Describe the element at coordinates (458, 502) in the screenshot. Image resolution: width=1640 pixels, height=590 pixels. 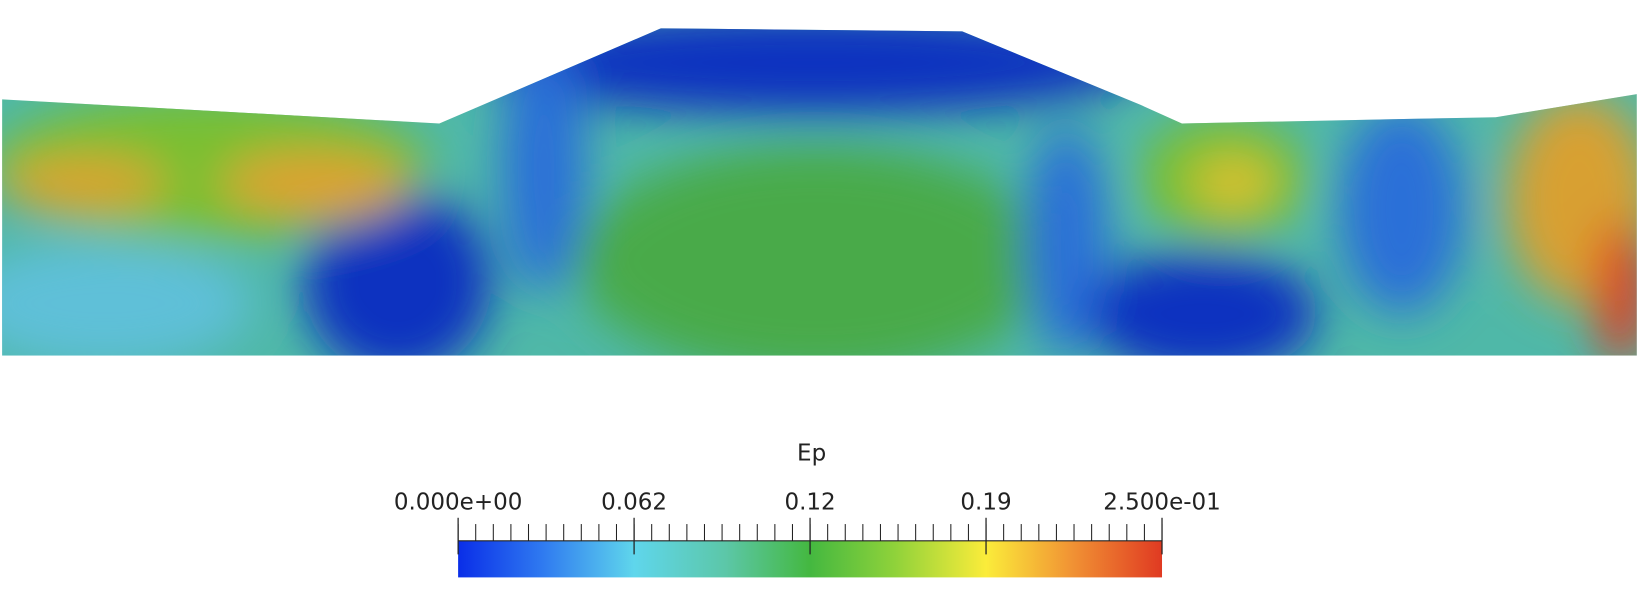
I see `tick-label: 0.000e+00` at that location.